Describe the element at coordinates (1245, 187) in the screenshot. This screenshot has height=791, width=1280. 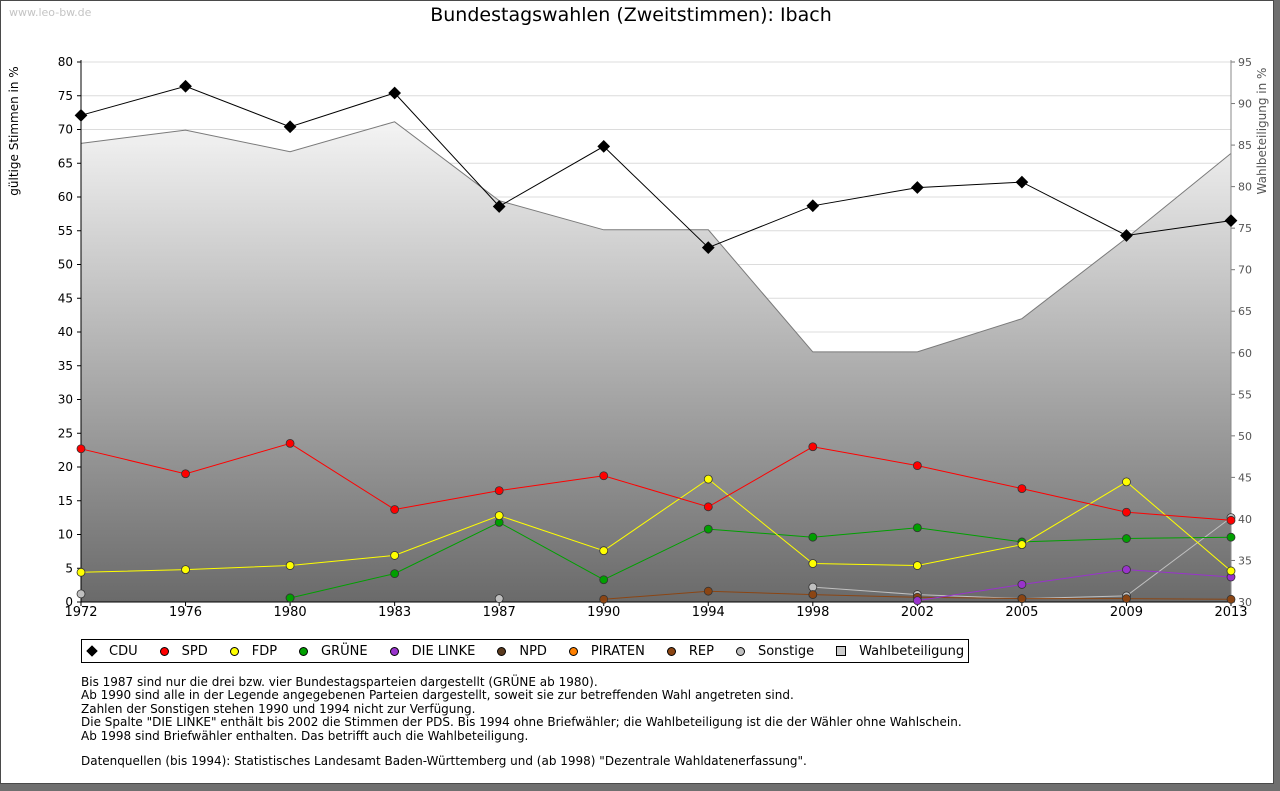
I see `y-tick-label-right: 80` at that location.